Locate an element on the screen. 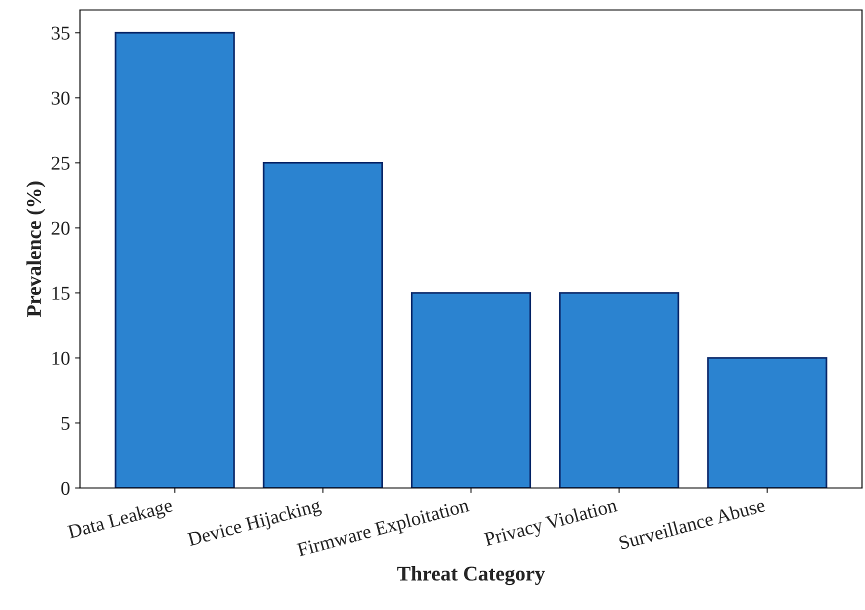  x-tick-label: Surveillance Abuse is located at coordinates (692, 524).